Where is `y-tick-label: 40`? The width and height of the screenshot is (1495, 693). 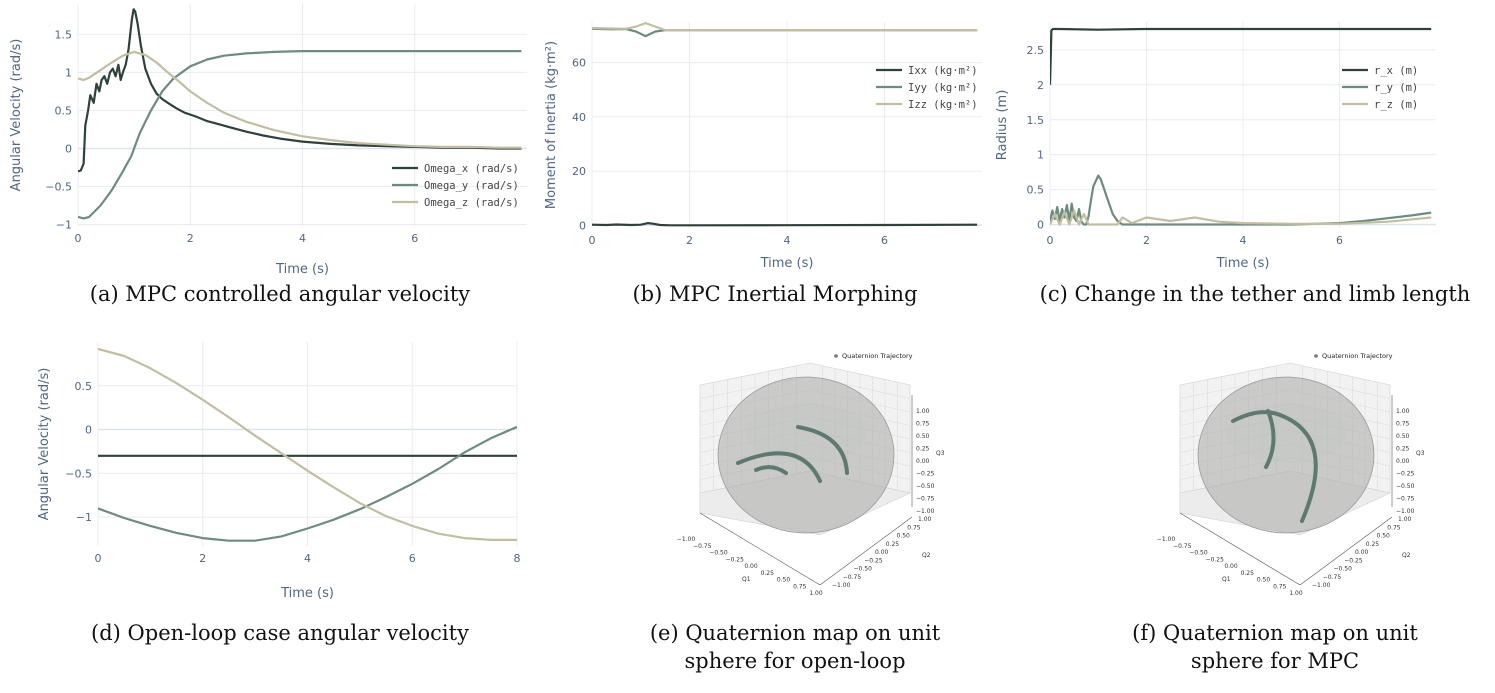 y-tick-label: 40 is located at coordinates (579, 117).